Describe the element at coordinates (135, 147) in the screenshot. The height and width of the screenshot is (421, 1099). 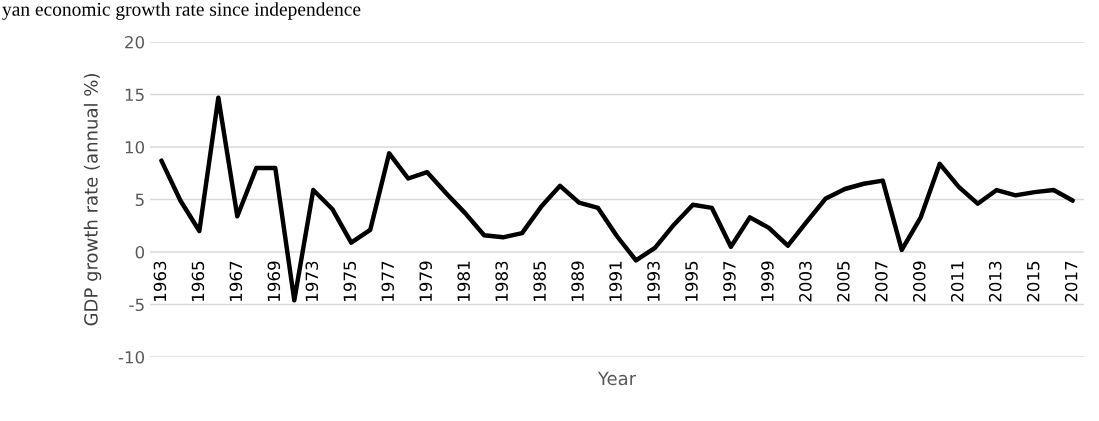
I see `y-tick-label: 10` at that location.